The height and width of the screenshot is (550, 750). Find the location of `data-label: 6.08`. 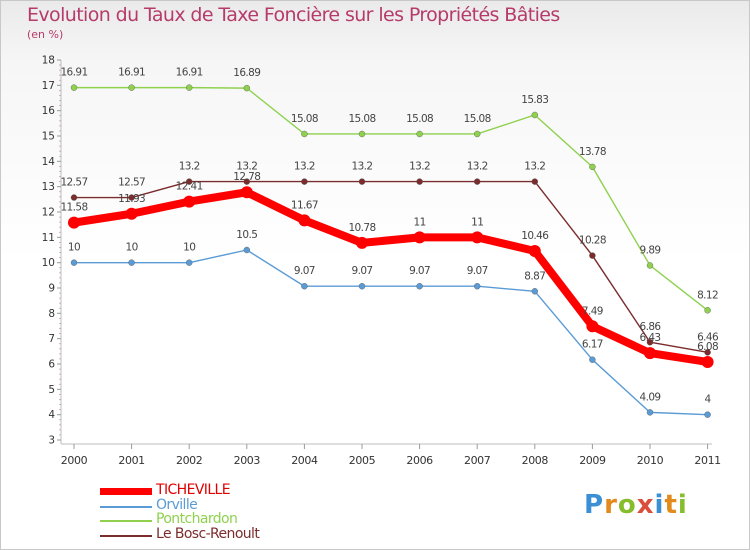

data-label: 6.08 is located at coordinates (707, 347).